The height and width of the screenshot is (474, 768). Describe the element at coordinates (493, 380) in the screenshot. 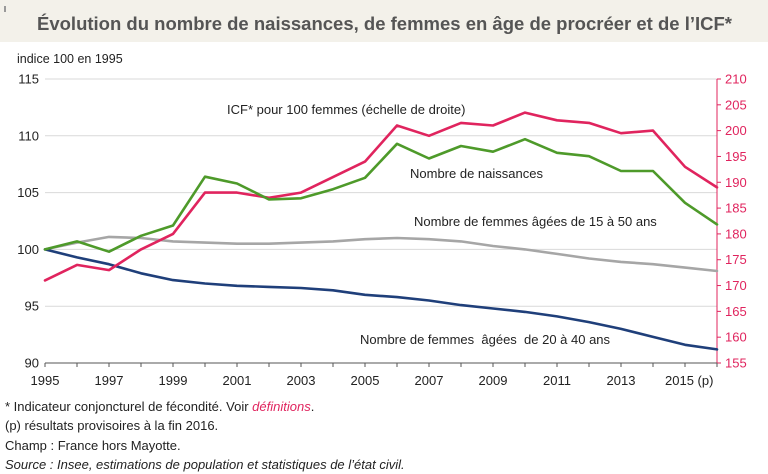

I see `x-tick-label: 2009` at that location.